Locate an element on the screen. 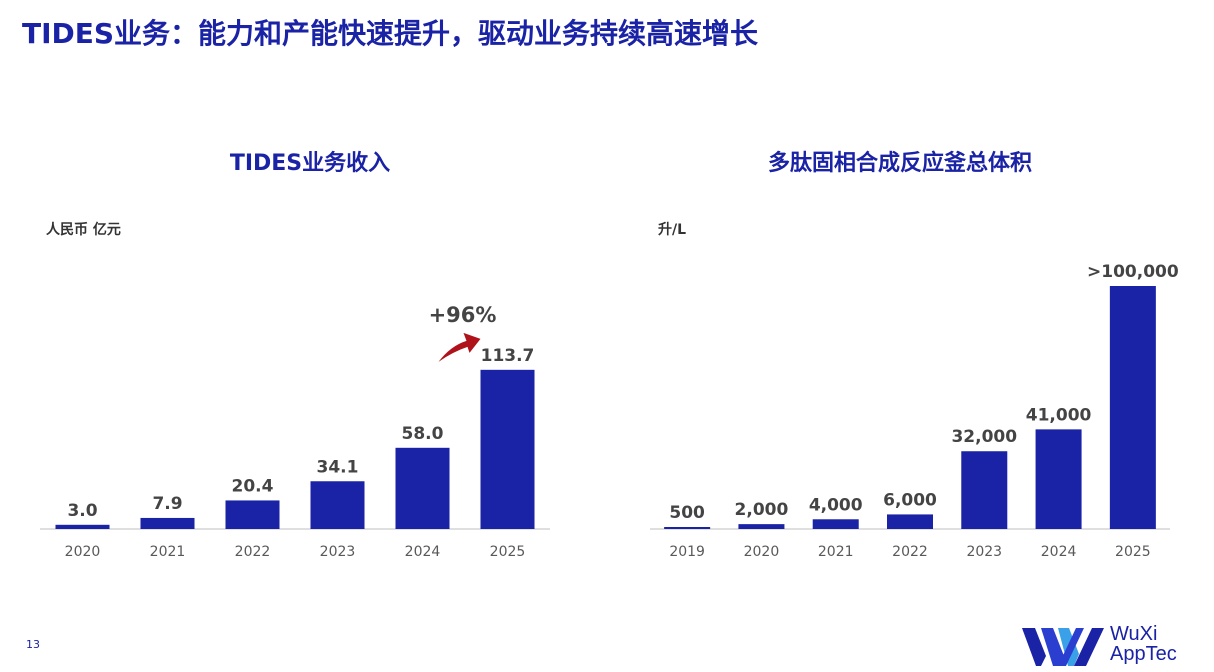 The width and height of the screenshot is (1214, 672). revenue-bar-2020 is located at coordinates (82, 526).